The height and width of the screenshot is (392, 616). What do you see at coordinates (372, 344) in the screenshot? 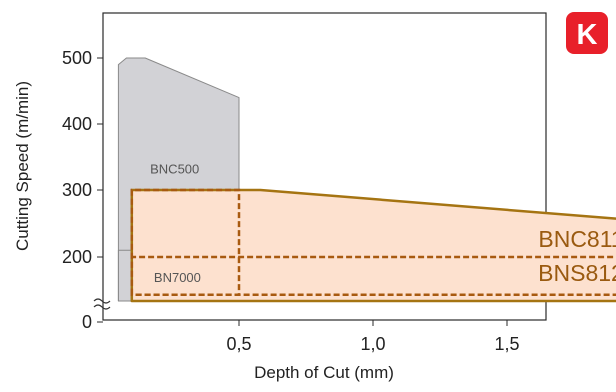
I see `x-tick-label: 1,0` at bounding box center [372, 344].